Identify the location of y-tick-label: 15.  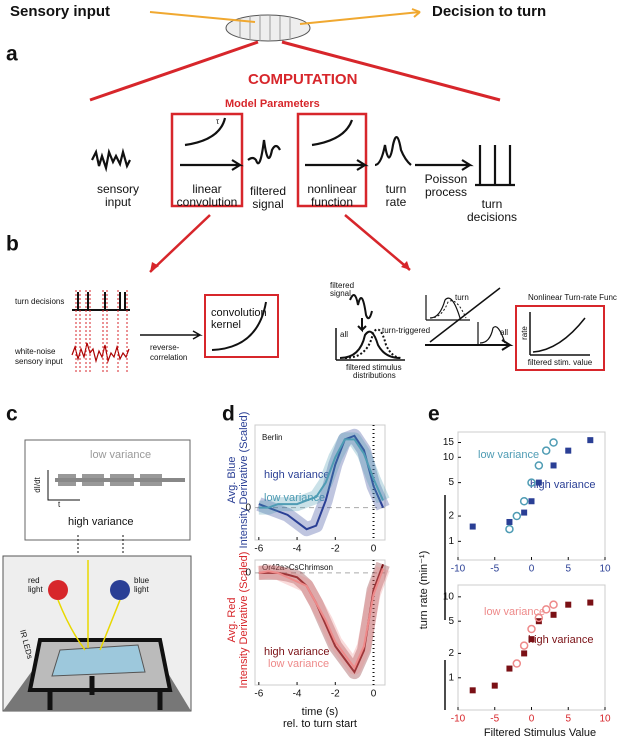
(449, 442).